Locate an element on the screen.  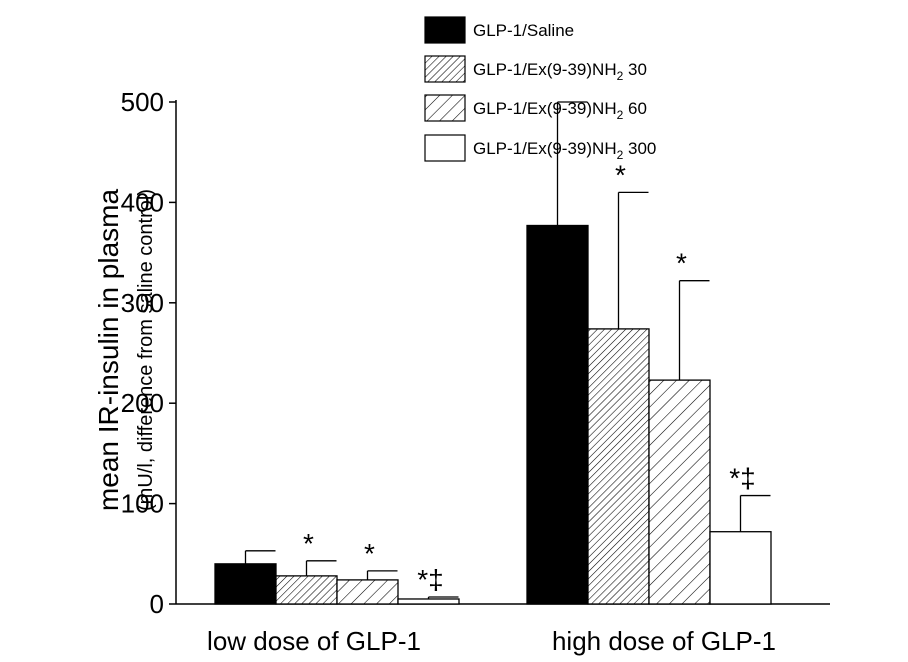
category-label-low: low dose of GLP-1 is located at coordinates (314, 641).